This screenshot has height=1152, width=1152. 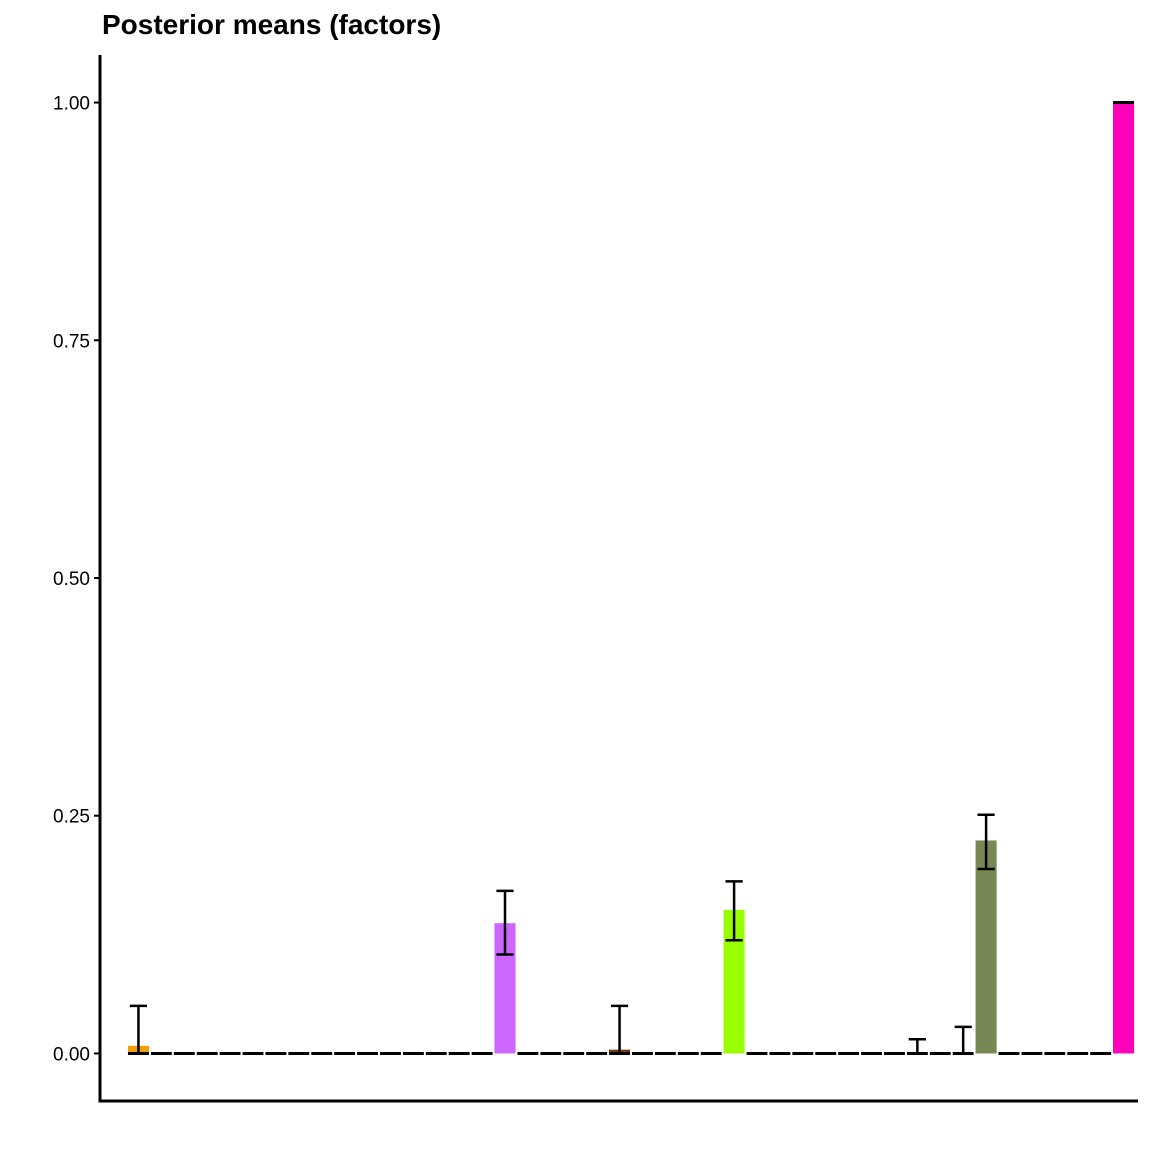 I want to click on chart-title: Posterior means (factors), so click(x=271, y=24).